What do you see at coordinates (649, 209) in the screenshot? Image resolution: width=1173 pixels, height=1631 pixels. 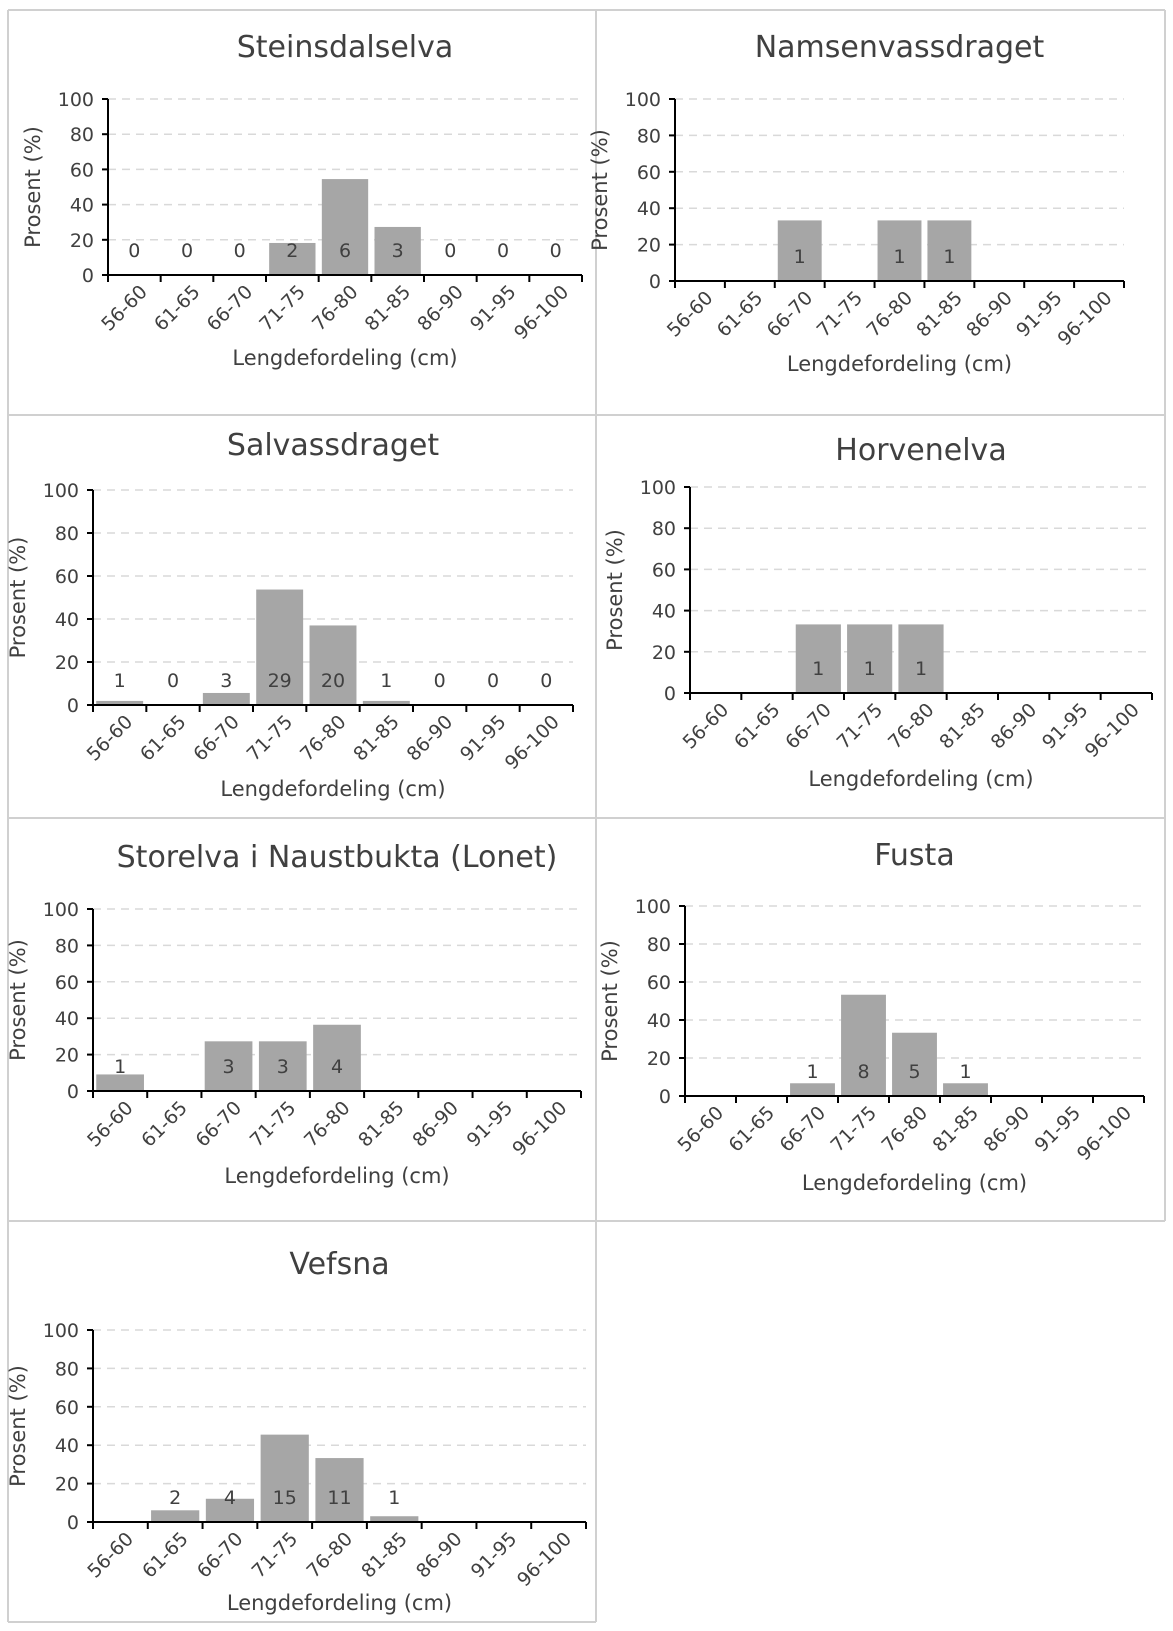 I see `y-tick-label: 40` at bounding box center [649, 209].